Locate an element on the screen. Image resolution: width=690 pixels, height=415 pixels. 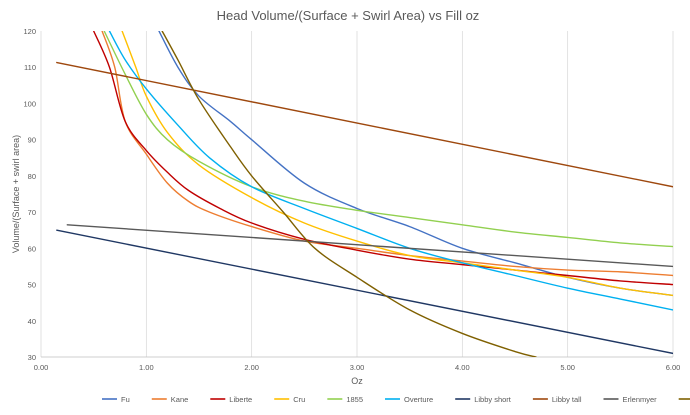
y-axis-label: Volume/(Surface + swirl area) is located at coordinates (16, 194).